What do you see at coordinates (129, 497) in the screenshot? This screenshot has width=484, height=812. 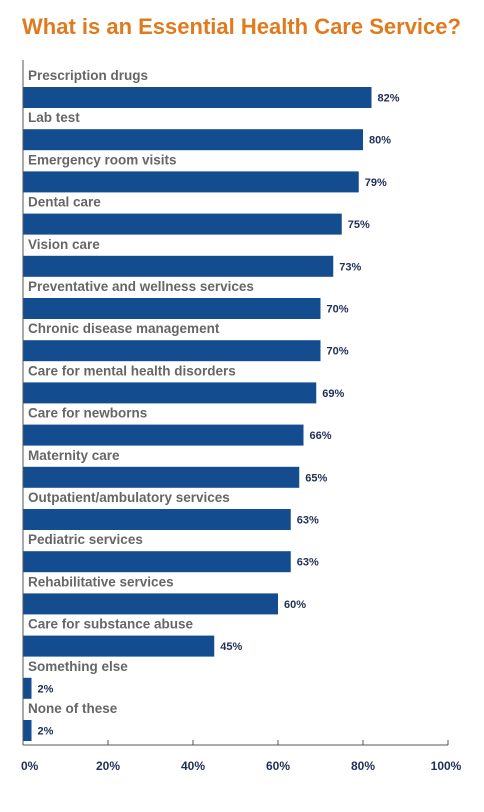 I see `category-label: Outpatient/ambulatory services` at bounding box center [129, 497].